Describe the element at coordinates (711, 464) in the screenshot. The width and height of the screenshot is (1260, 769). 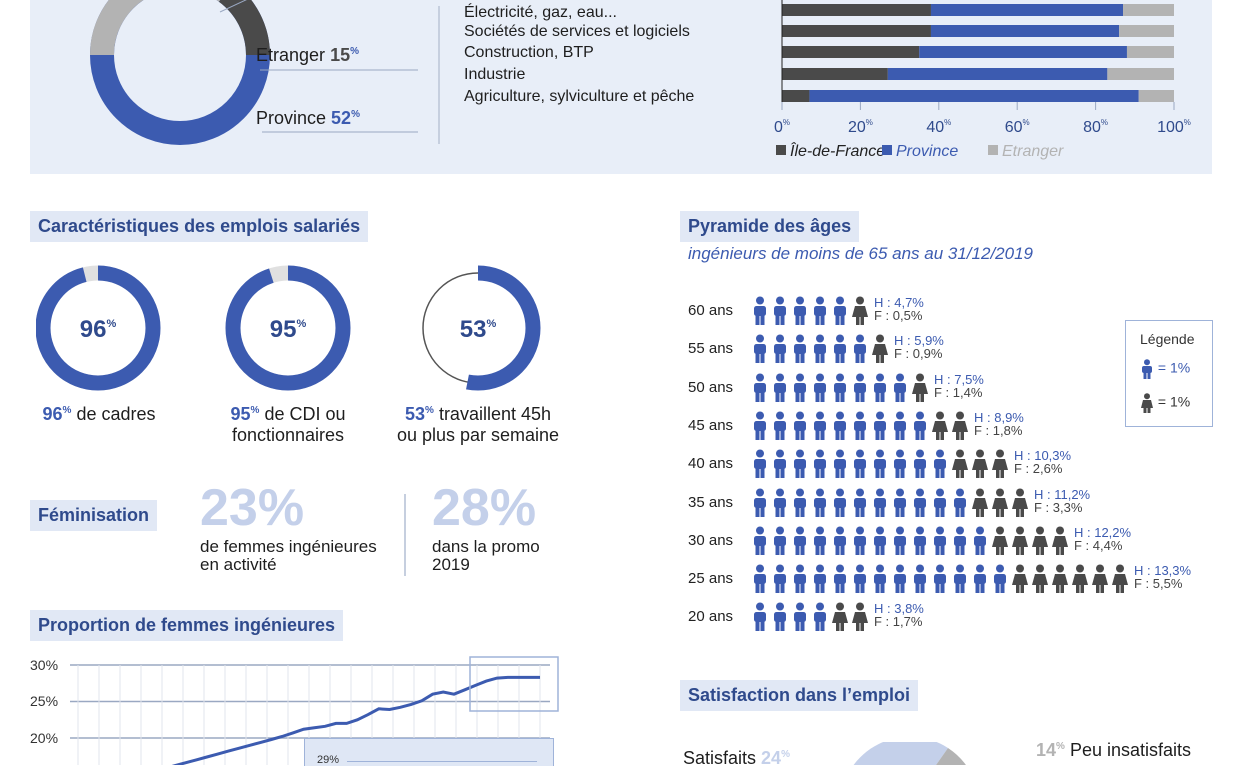
I see `age-label: 40 ans` at that location.